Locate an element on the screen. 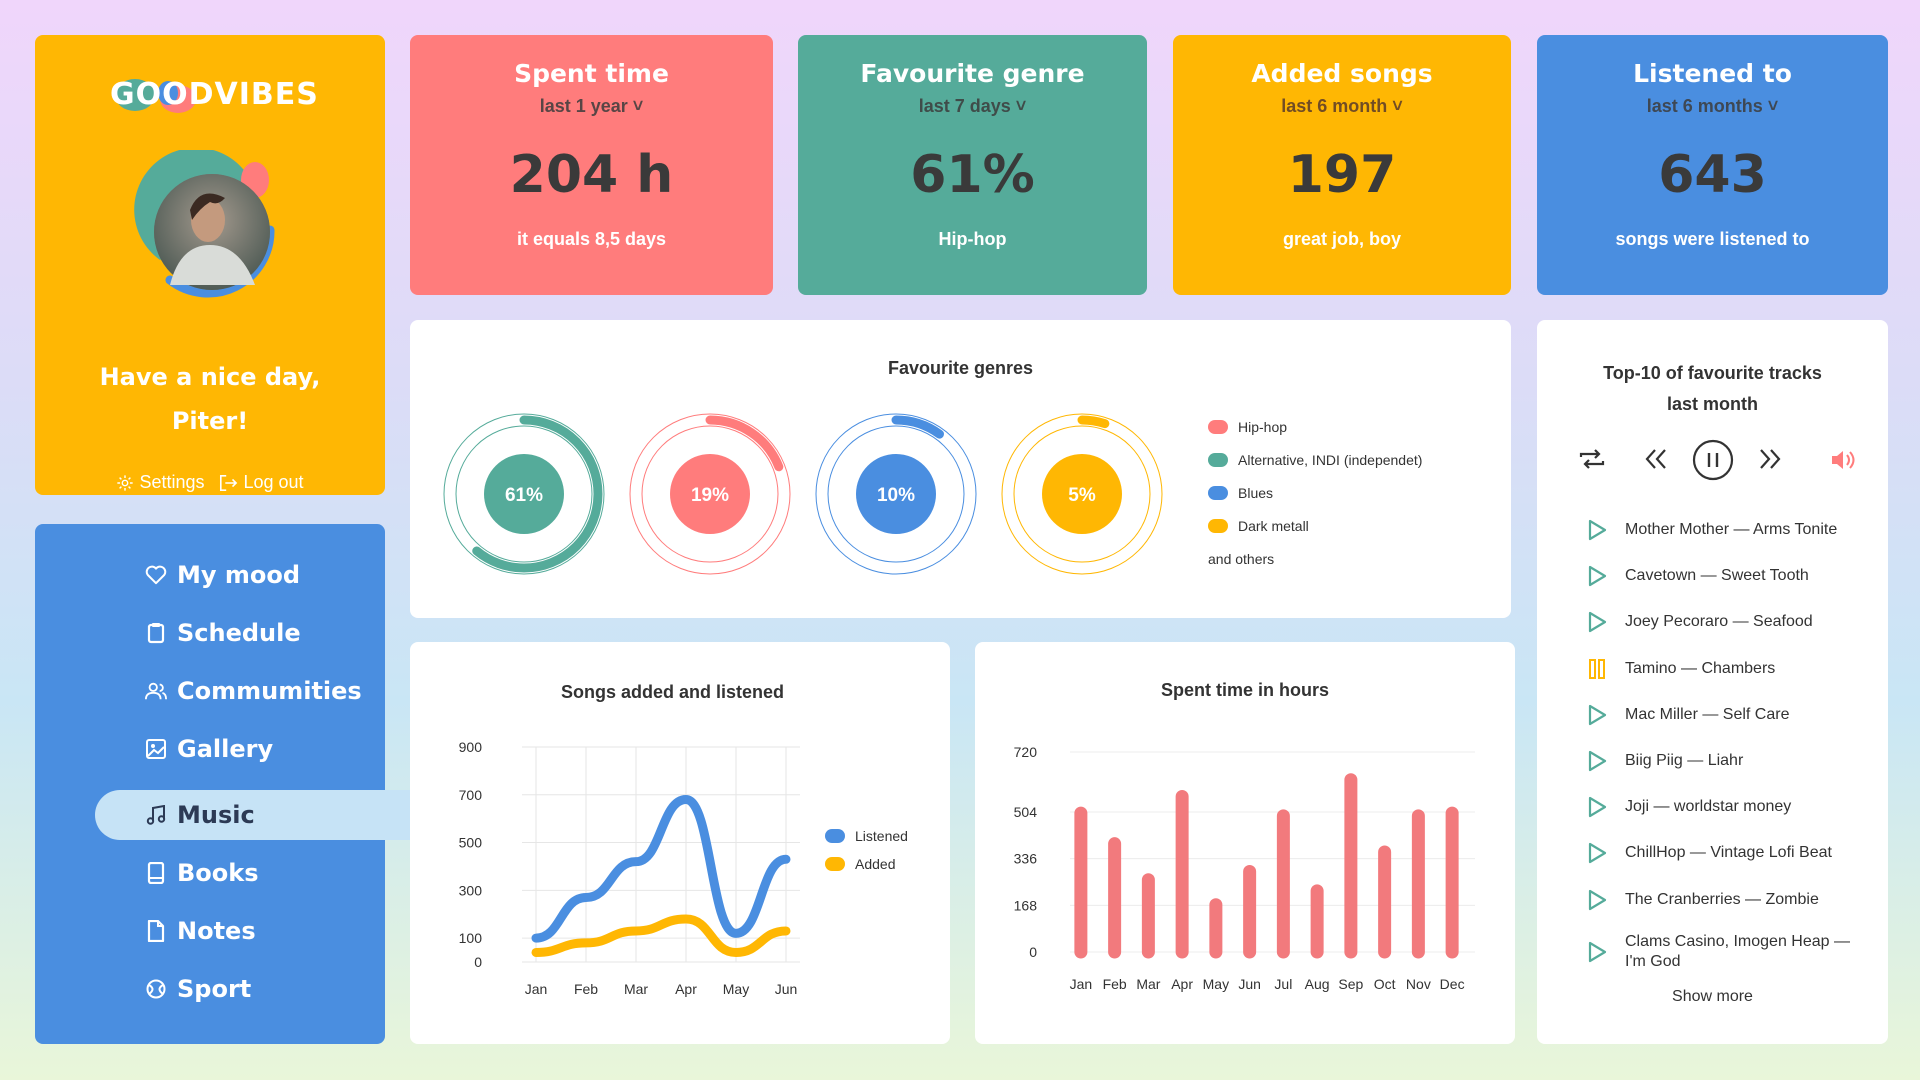 The height and width of the screenshot is (1080, 1920). sidebar-item-notes: Notes is located at coordinates (240, 931).